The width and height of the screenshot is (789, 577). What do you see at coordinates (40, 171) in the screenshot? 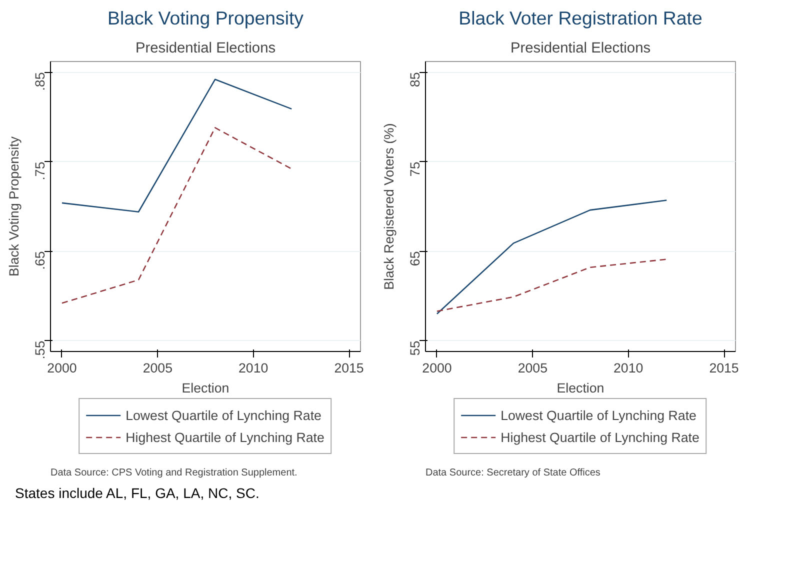
I see `y-tick-label: .75` at bounding box center [40, 171].